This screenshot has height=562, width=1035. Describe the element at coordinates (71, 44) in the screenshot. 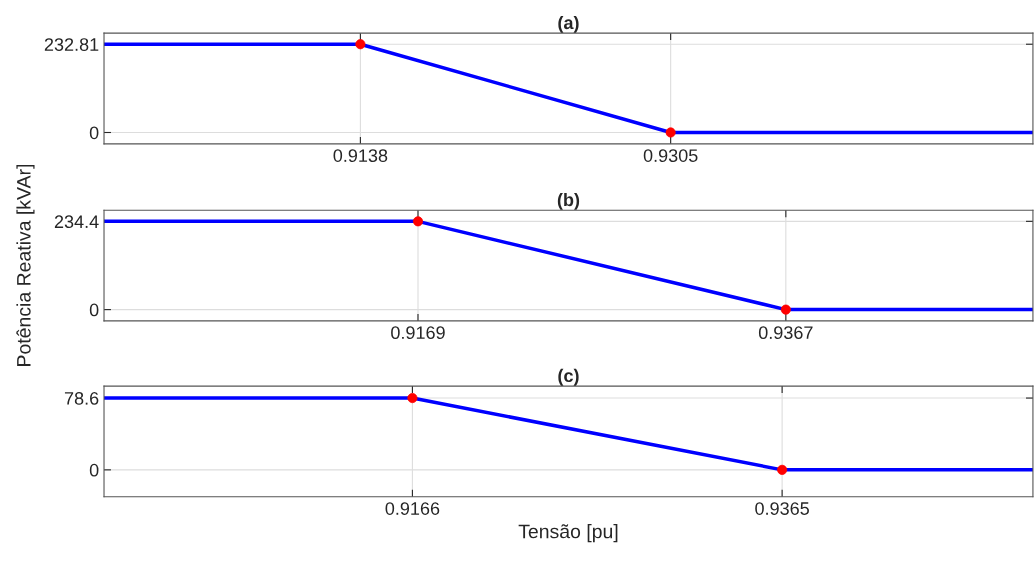

I see `y-tick-label: 232.81` at that location.